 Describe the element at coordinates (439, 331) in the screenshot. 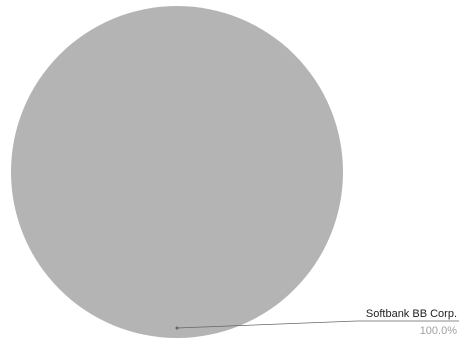

I see `slice-percent-label: 100.0%` at that location.